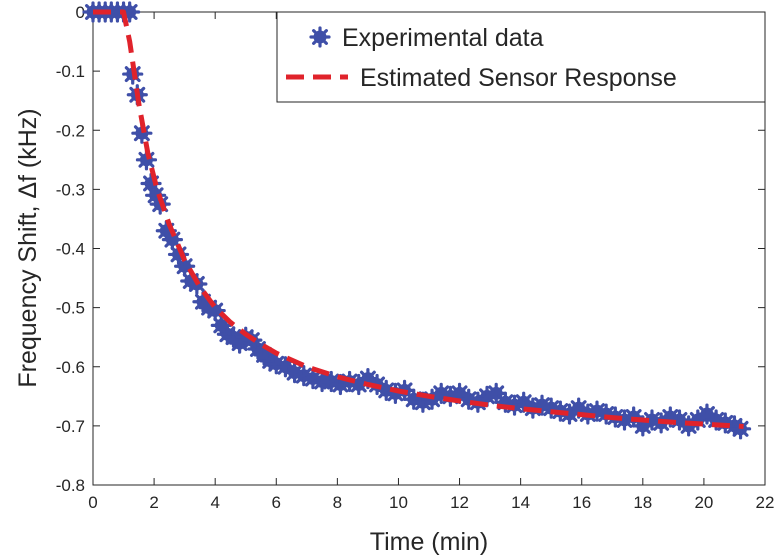 This screenshot has height=556, width=778. I want to click on x-tick-label: 20, so click(703, 502).